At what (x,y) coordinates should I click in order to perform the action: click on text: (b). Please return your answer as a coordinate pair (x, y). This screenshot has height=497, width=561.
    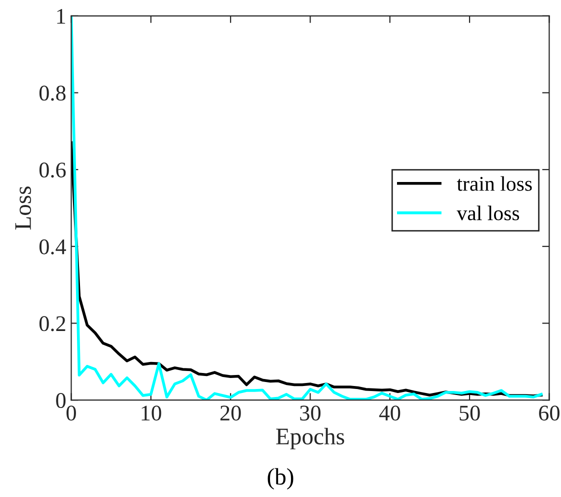
    Looking at the image, I should click on (281, 479).